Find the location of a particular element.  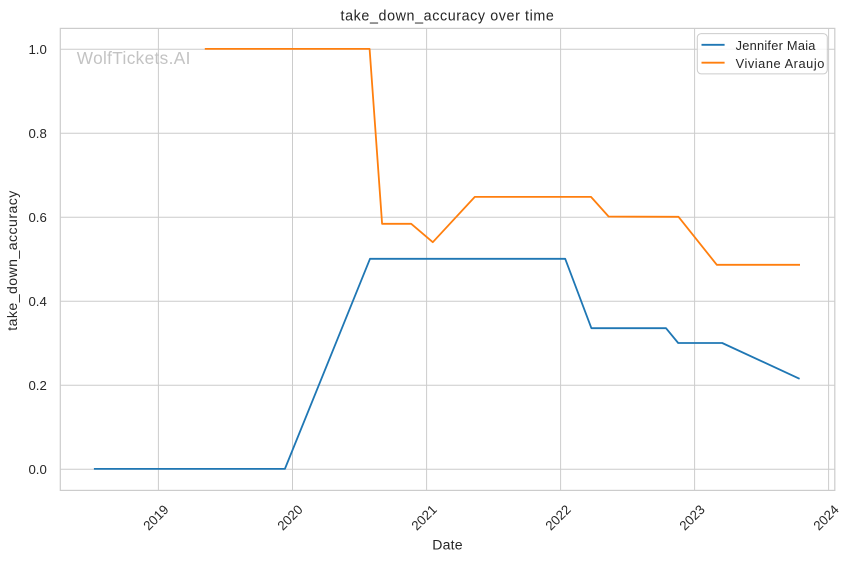

svg-text: 0.2 is located at coordinates (37, 385).